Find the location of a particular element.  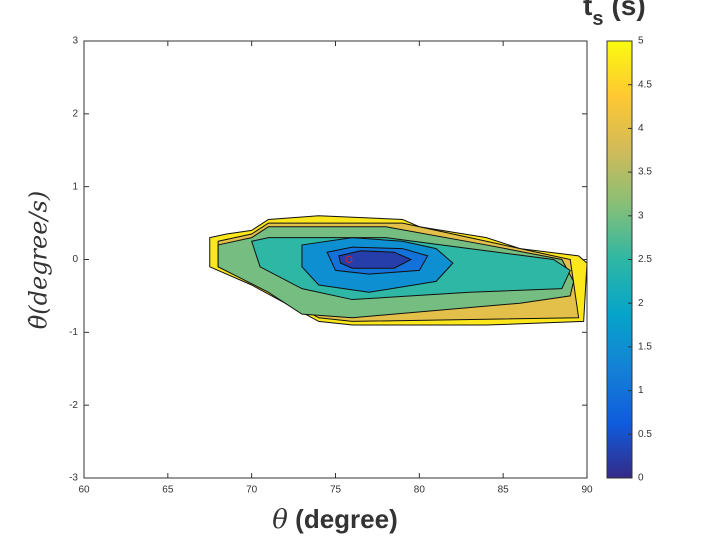

colorbar-label-main: t is located at coordinates (587, 10).